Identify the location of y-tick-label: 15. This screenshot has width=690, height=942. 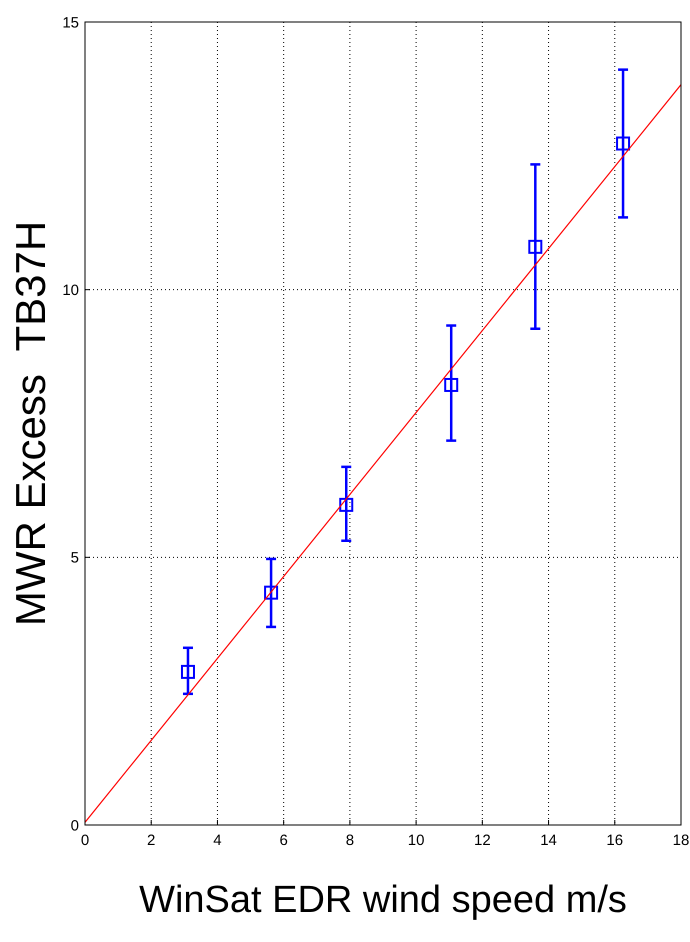
(70, 23).